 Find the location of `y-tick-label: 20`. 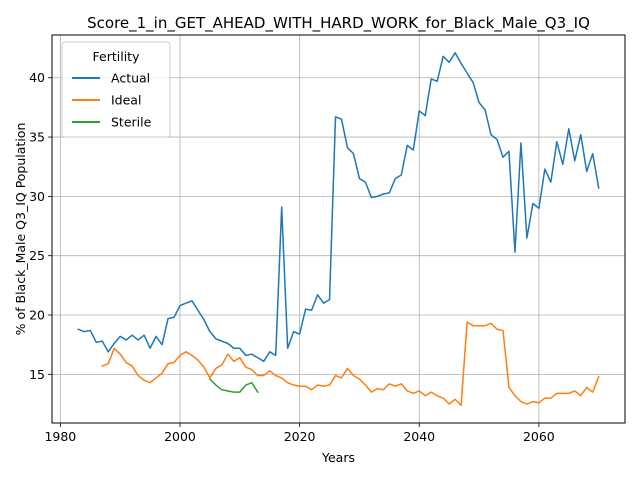

y-tick-label: 20 is located at coordinates (37, 315).